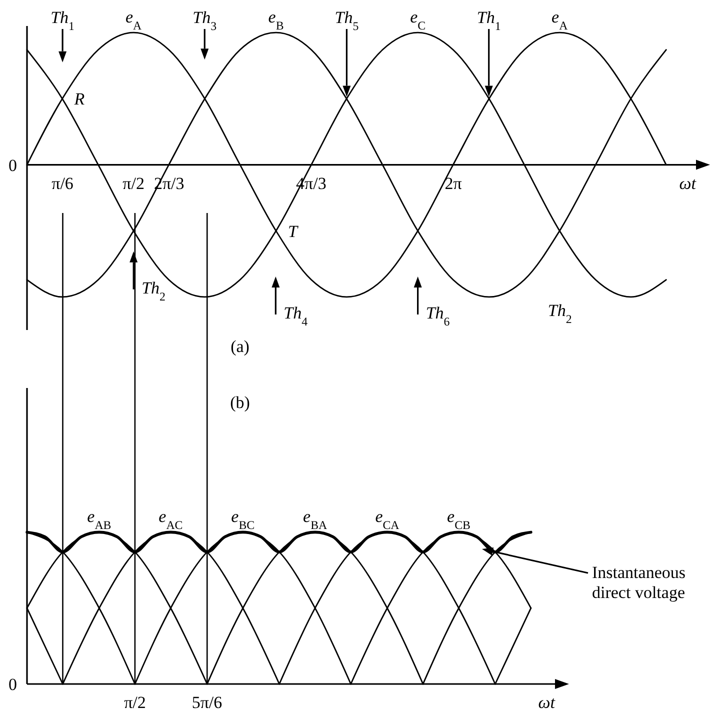 The height and width of the screenshot is (710, 720). What do you see at coordinates (240, 402) in the screenshot?
I see `annotation: (b)` at bounding box center [240, 402].